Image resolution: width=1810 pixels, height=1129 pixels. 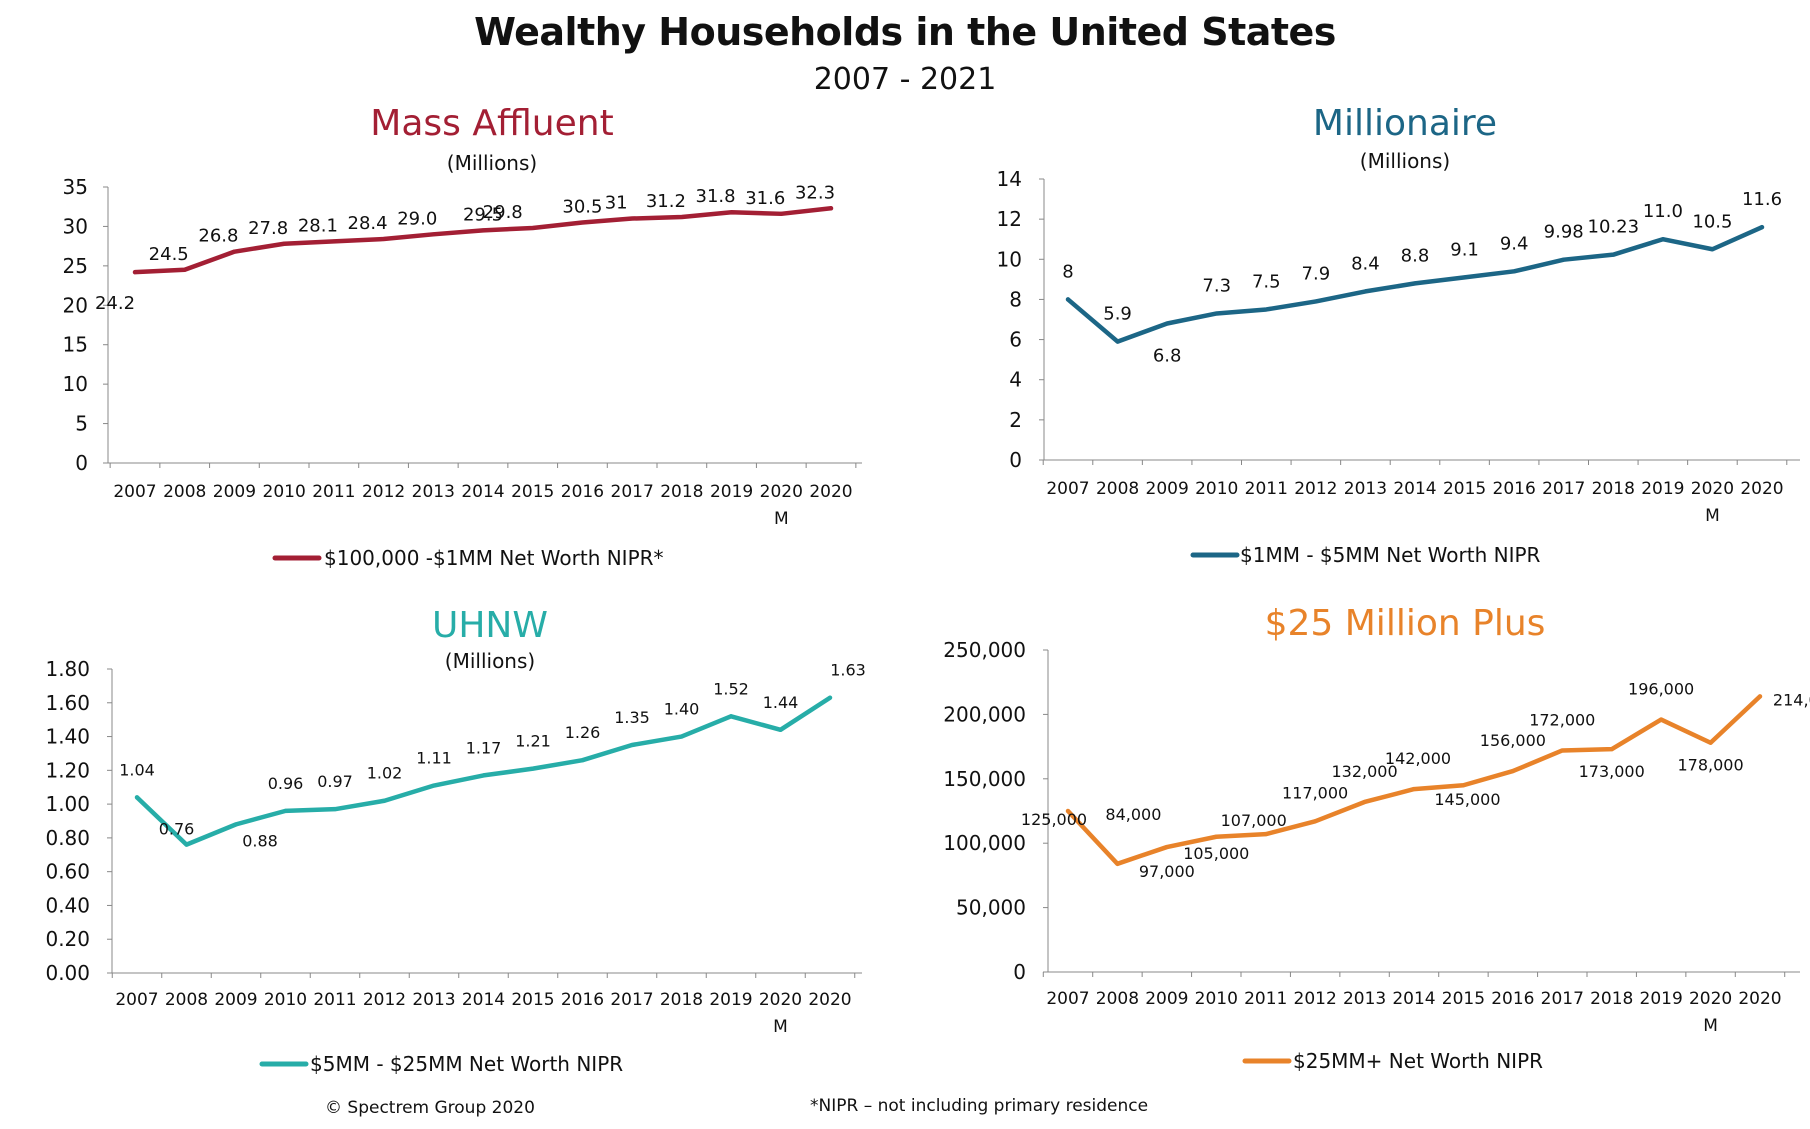 What do you see at coordinates (75, 187) in the screenshot?
I see `y-tick-label: 35` at bounding box center [75, 187].